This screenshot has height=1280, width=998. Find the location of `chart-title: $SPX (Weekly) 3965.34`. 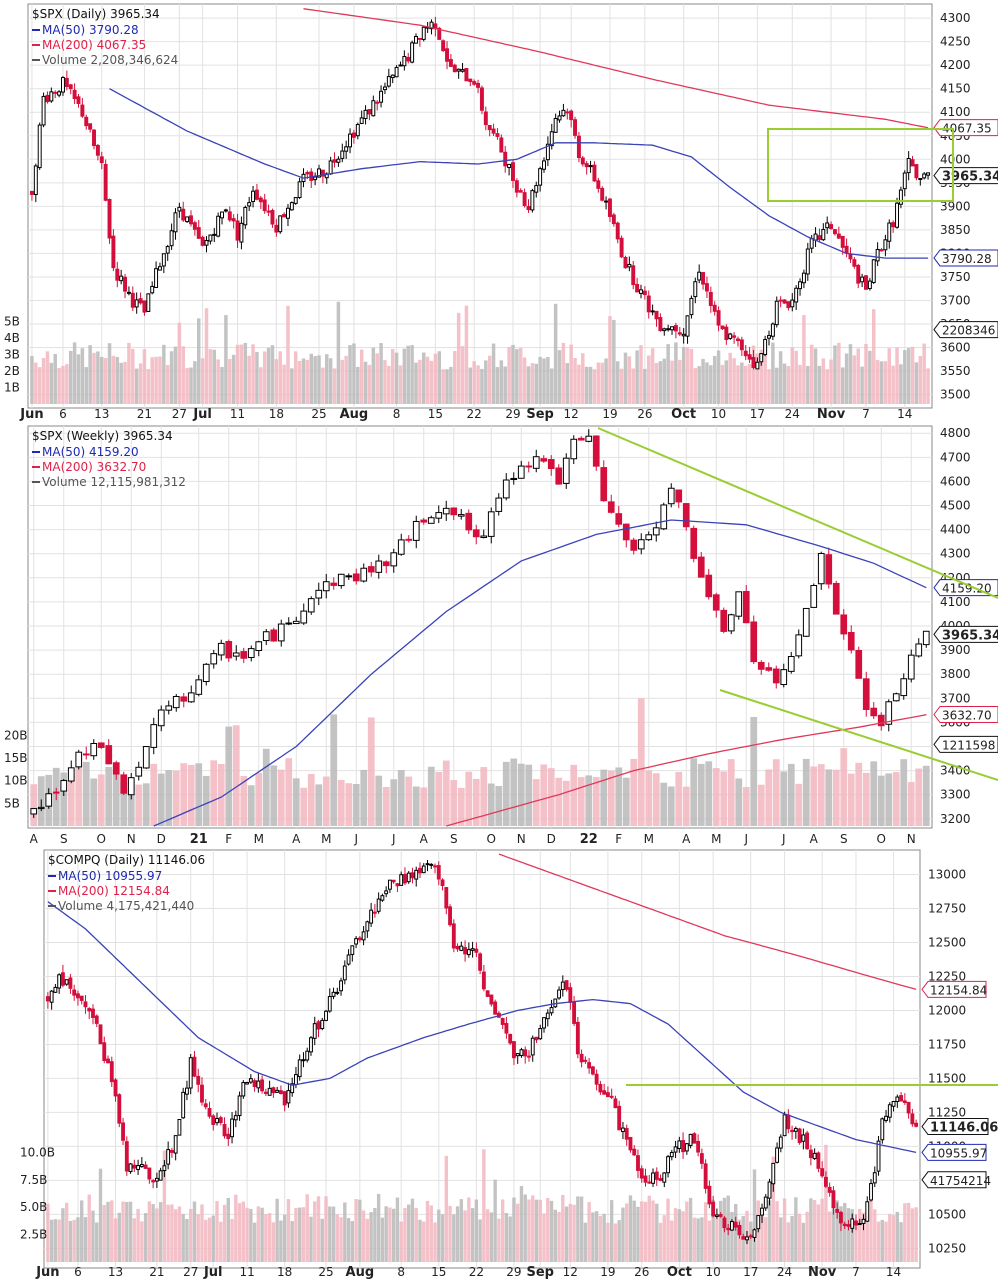

chart-title: $SPX (Weekly) 3965.34 is located at coordinates (102, 436).